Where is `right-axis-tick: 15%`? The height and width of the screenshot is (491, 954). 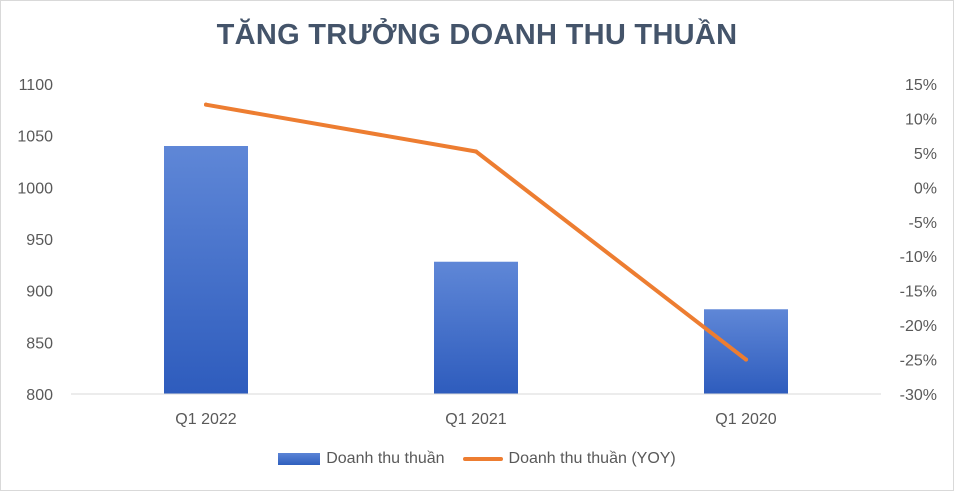
right-axis-tick: 15% is located at coordinates (921, 85).